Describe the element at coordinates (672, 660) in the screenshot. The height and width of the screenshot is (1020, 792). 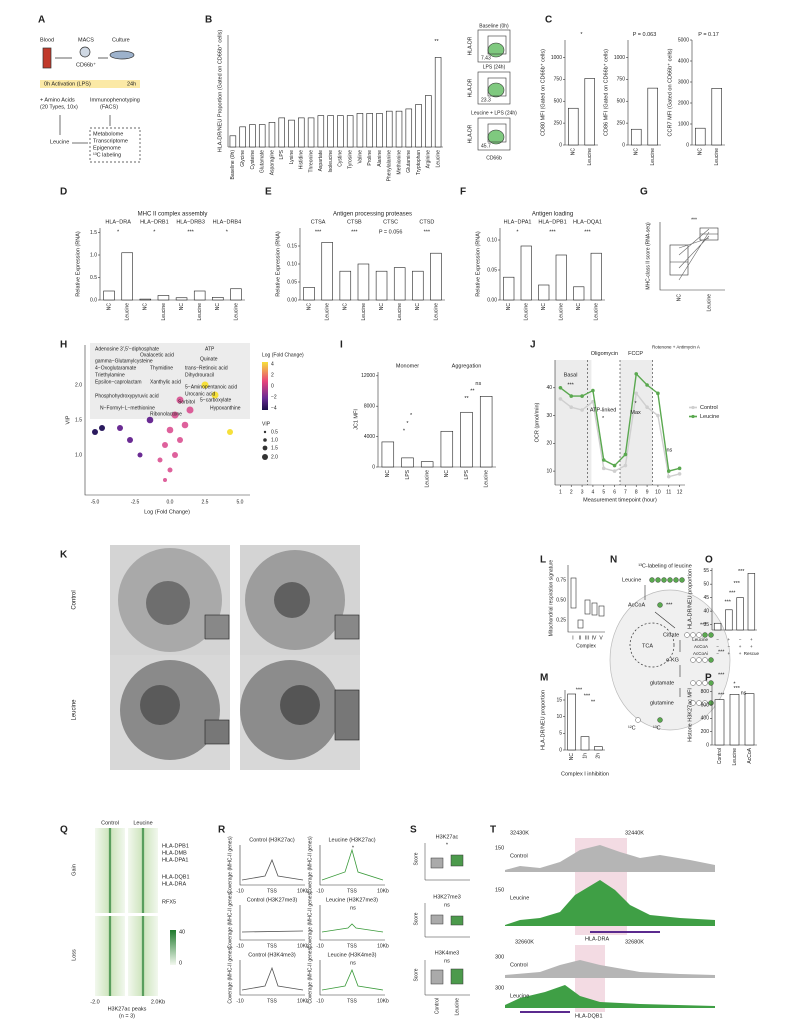
I see `label: α-KG` at that location.